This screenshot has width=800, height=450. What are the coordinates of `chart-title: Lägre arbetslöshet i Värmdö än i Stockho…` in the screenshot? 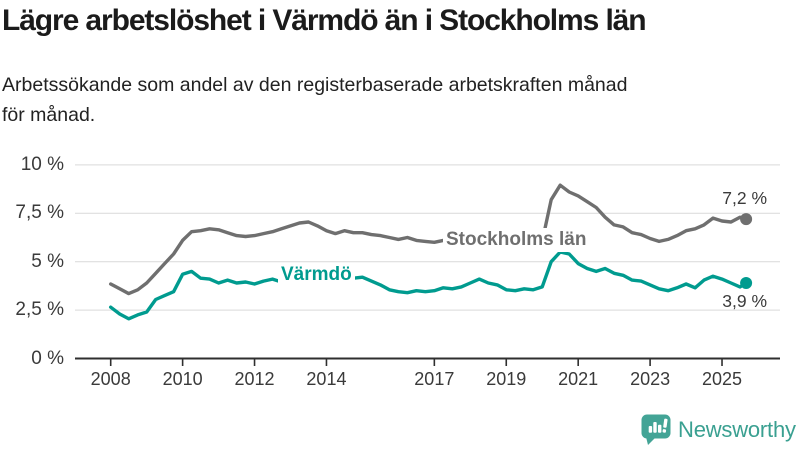 It's located at (324, 20).